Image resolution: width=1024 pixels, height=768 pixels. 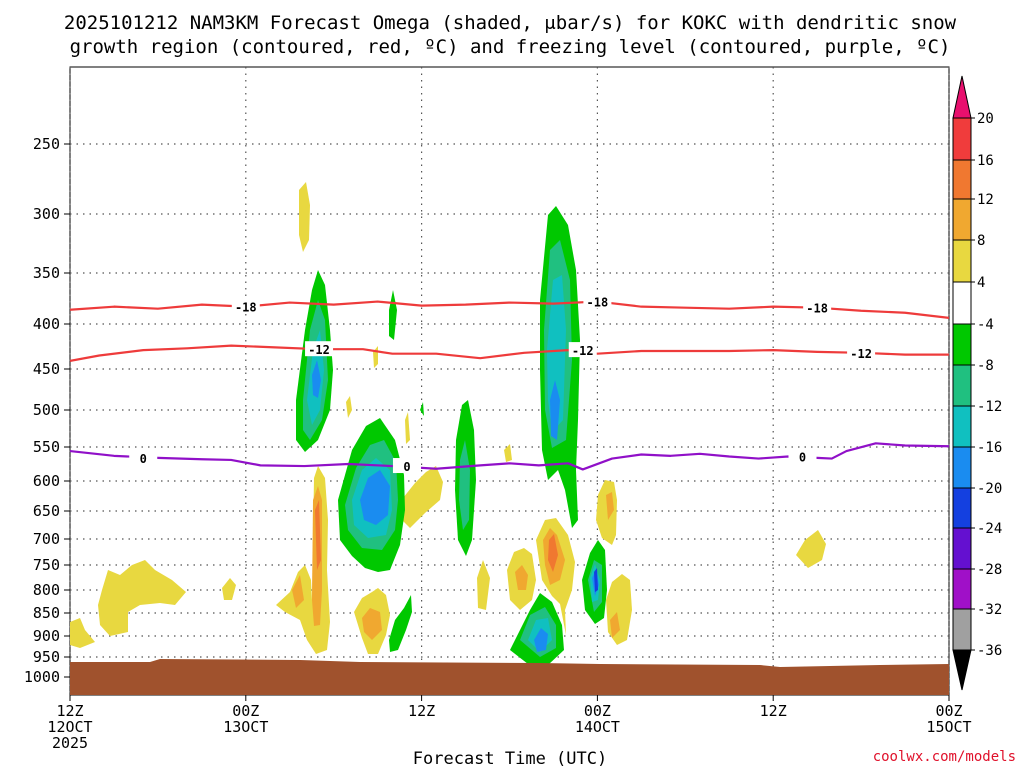 I want to click on colorbar: 20 16 12 8 4 -4 -8 -12 -16 -20 -24 -28 -32 -36, so click(x=977, y=383).